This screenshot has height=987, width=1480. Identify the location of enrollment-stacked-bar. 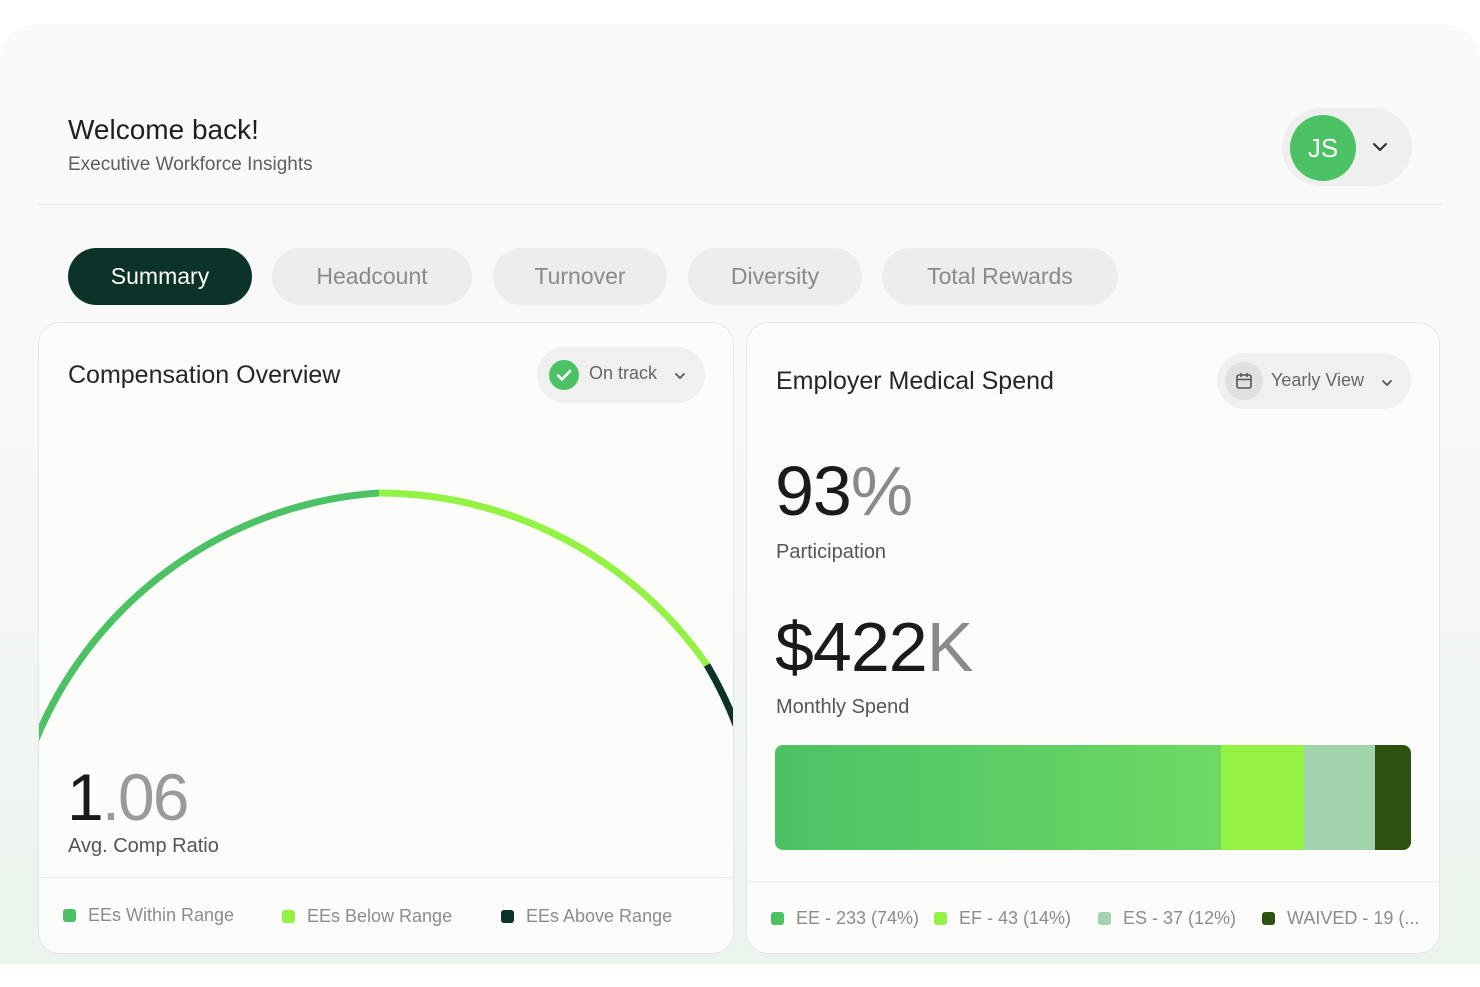
(1093, 797).